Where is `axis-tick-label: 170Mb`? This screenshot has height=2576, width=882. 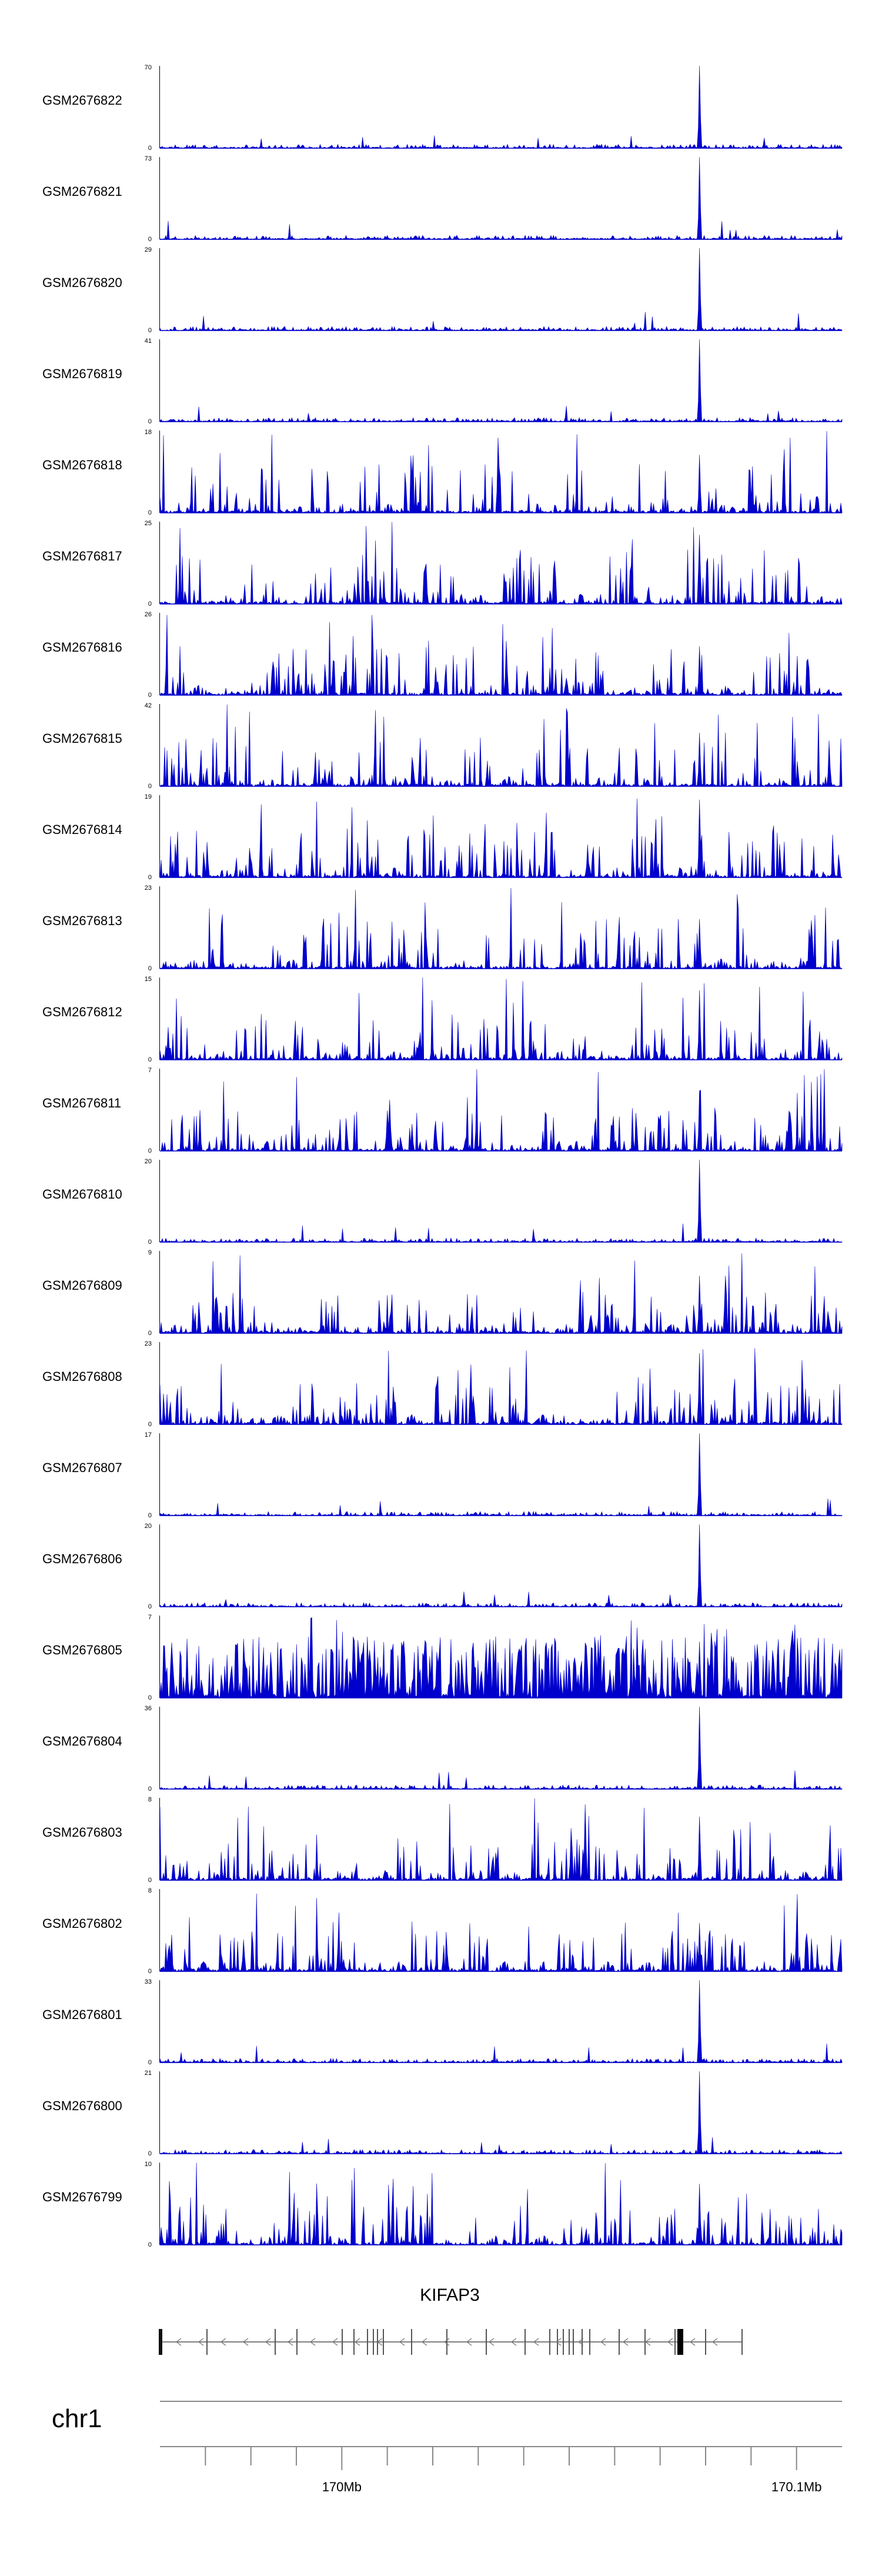
axis-tick-label: 170Mb is located at coordinates (342, 2487).